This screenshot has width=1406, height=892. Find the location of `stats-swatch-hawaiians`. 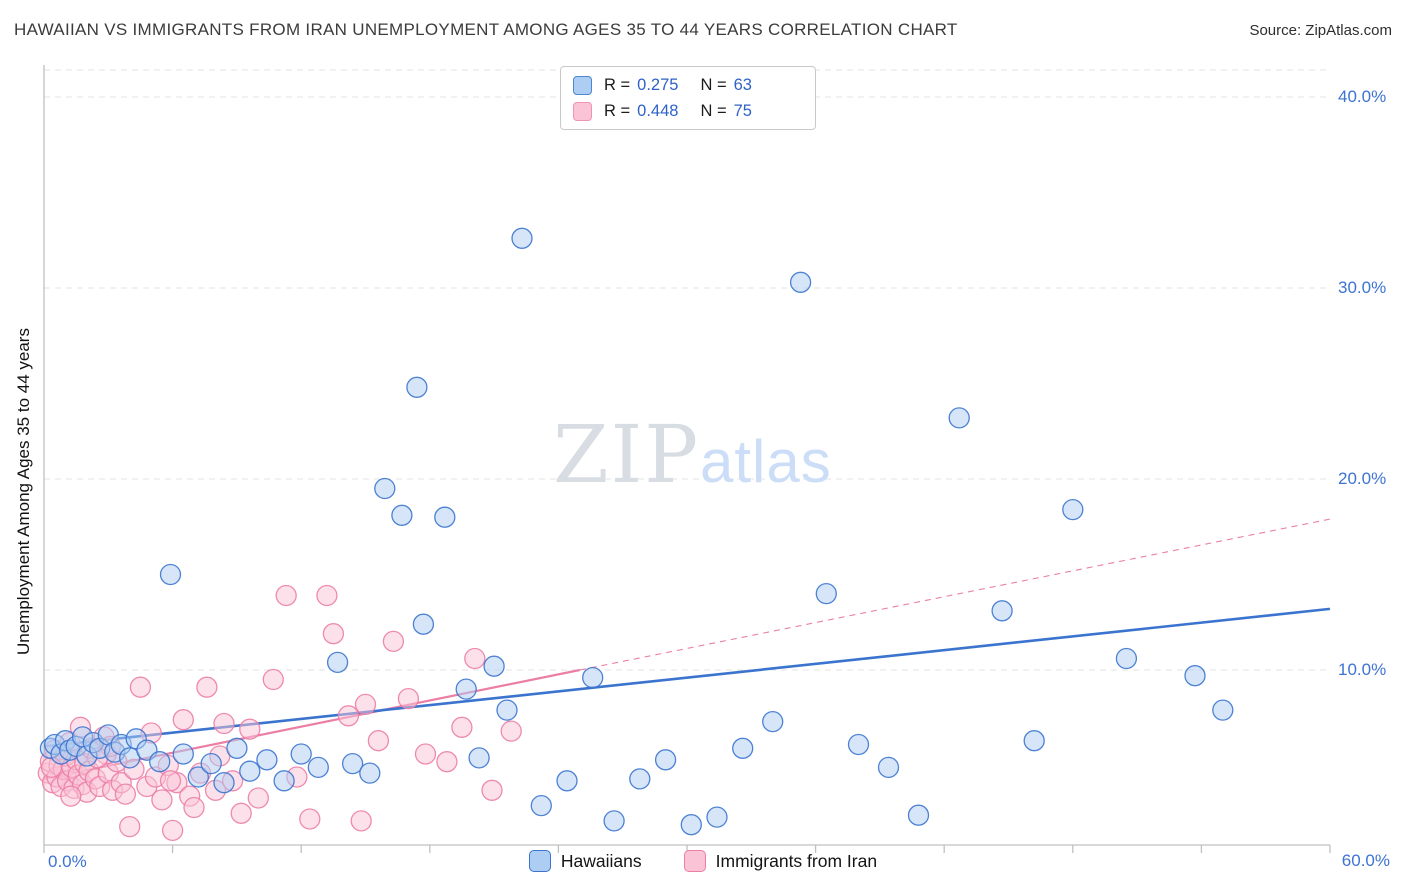

stats-swatch-hawaiians is located at coordinates (582, 85).